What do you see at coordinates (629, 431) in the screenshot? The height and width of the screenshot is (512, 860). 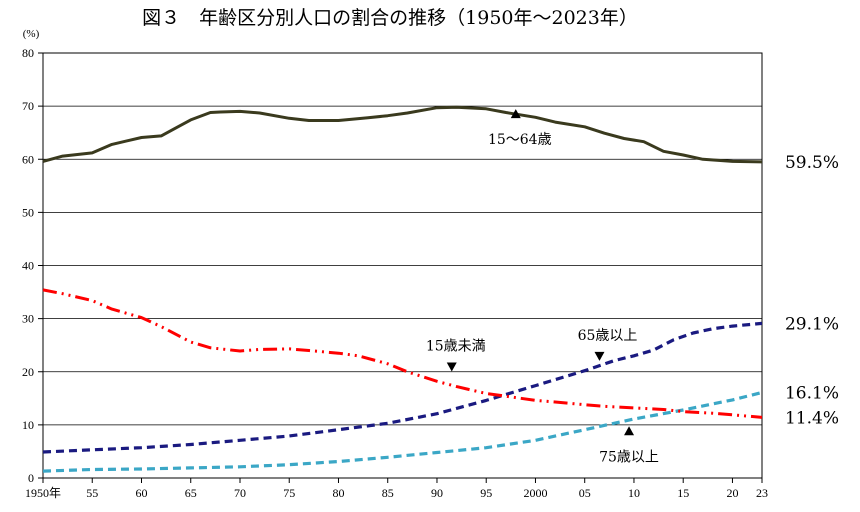 I see `annotation-marker-75歳以上` at bounding box center [629, 431].